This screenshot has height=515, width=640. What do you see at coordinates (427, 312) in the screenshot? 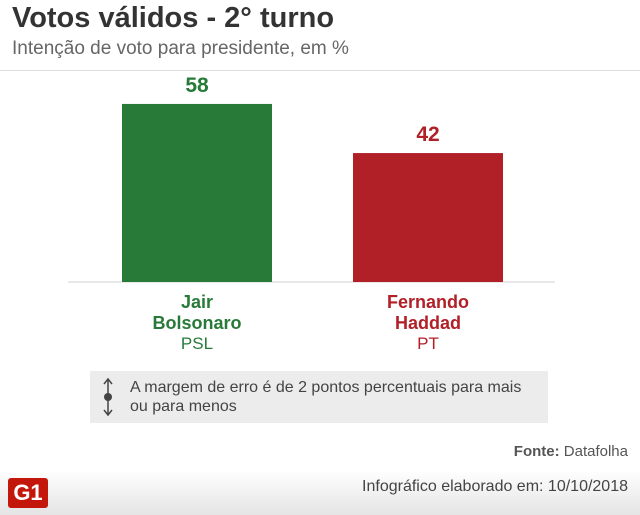
I see `category-label: Fernando Haddad` at bounding box center [427, 312].